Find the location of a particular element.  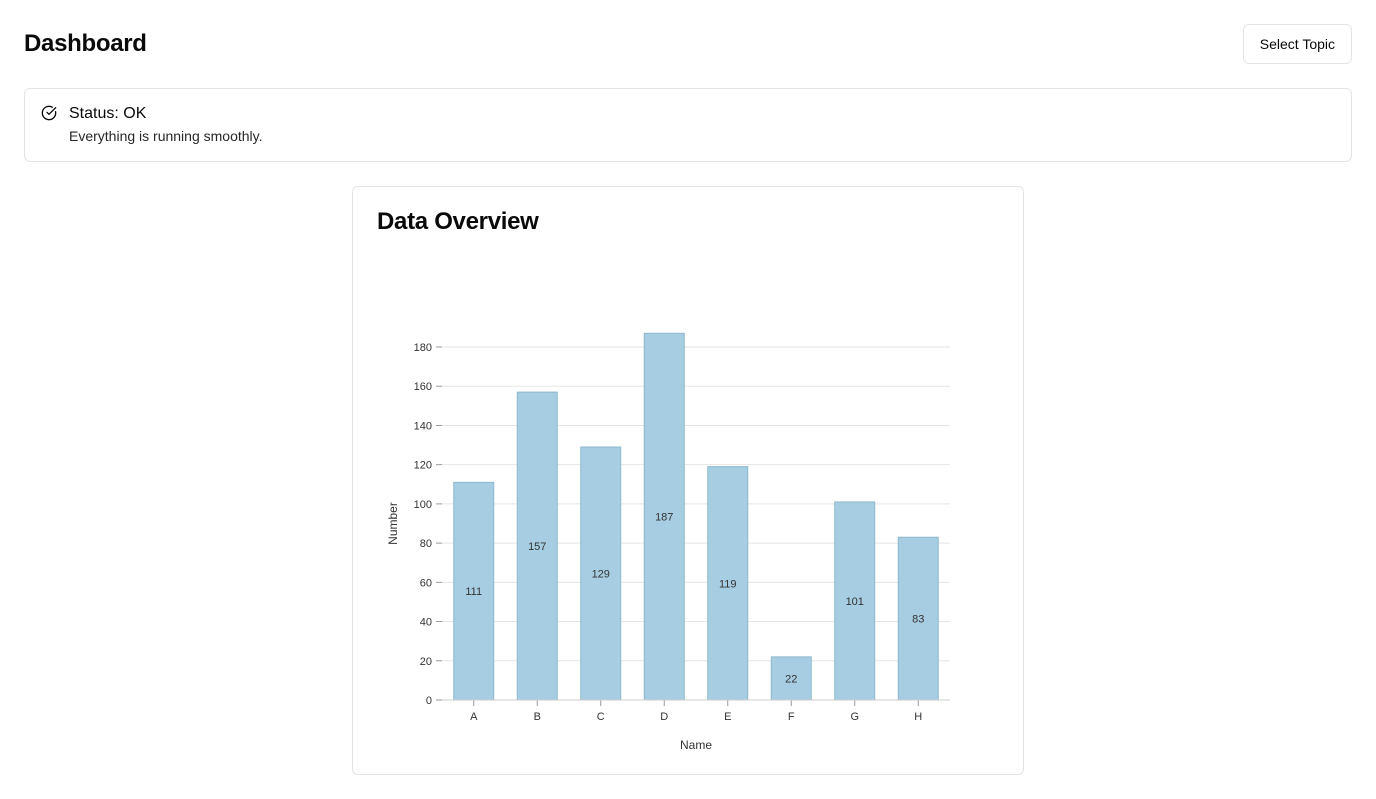

y-tick-label: 100 is located at coordinates (423, 505).